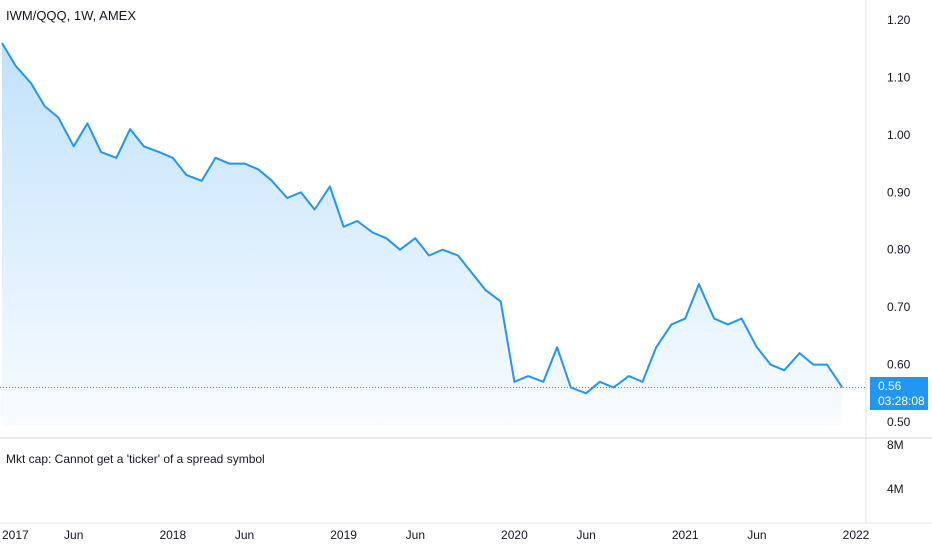 The height and width of the screenshot is (550, 932). Describe the element at coordinates (899, 365) in the screenshot. I see `price-tick-label: 0.60` at that location.